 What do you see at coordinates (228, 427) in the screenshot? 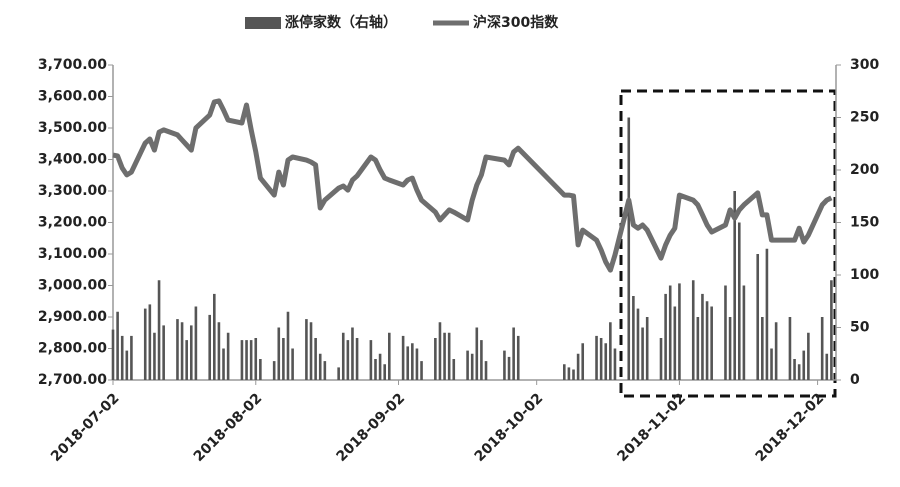
I see `x-tick-label: 2018-08-02` at bounding box center [228, 427].